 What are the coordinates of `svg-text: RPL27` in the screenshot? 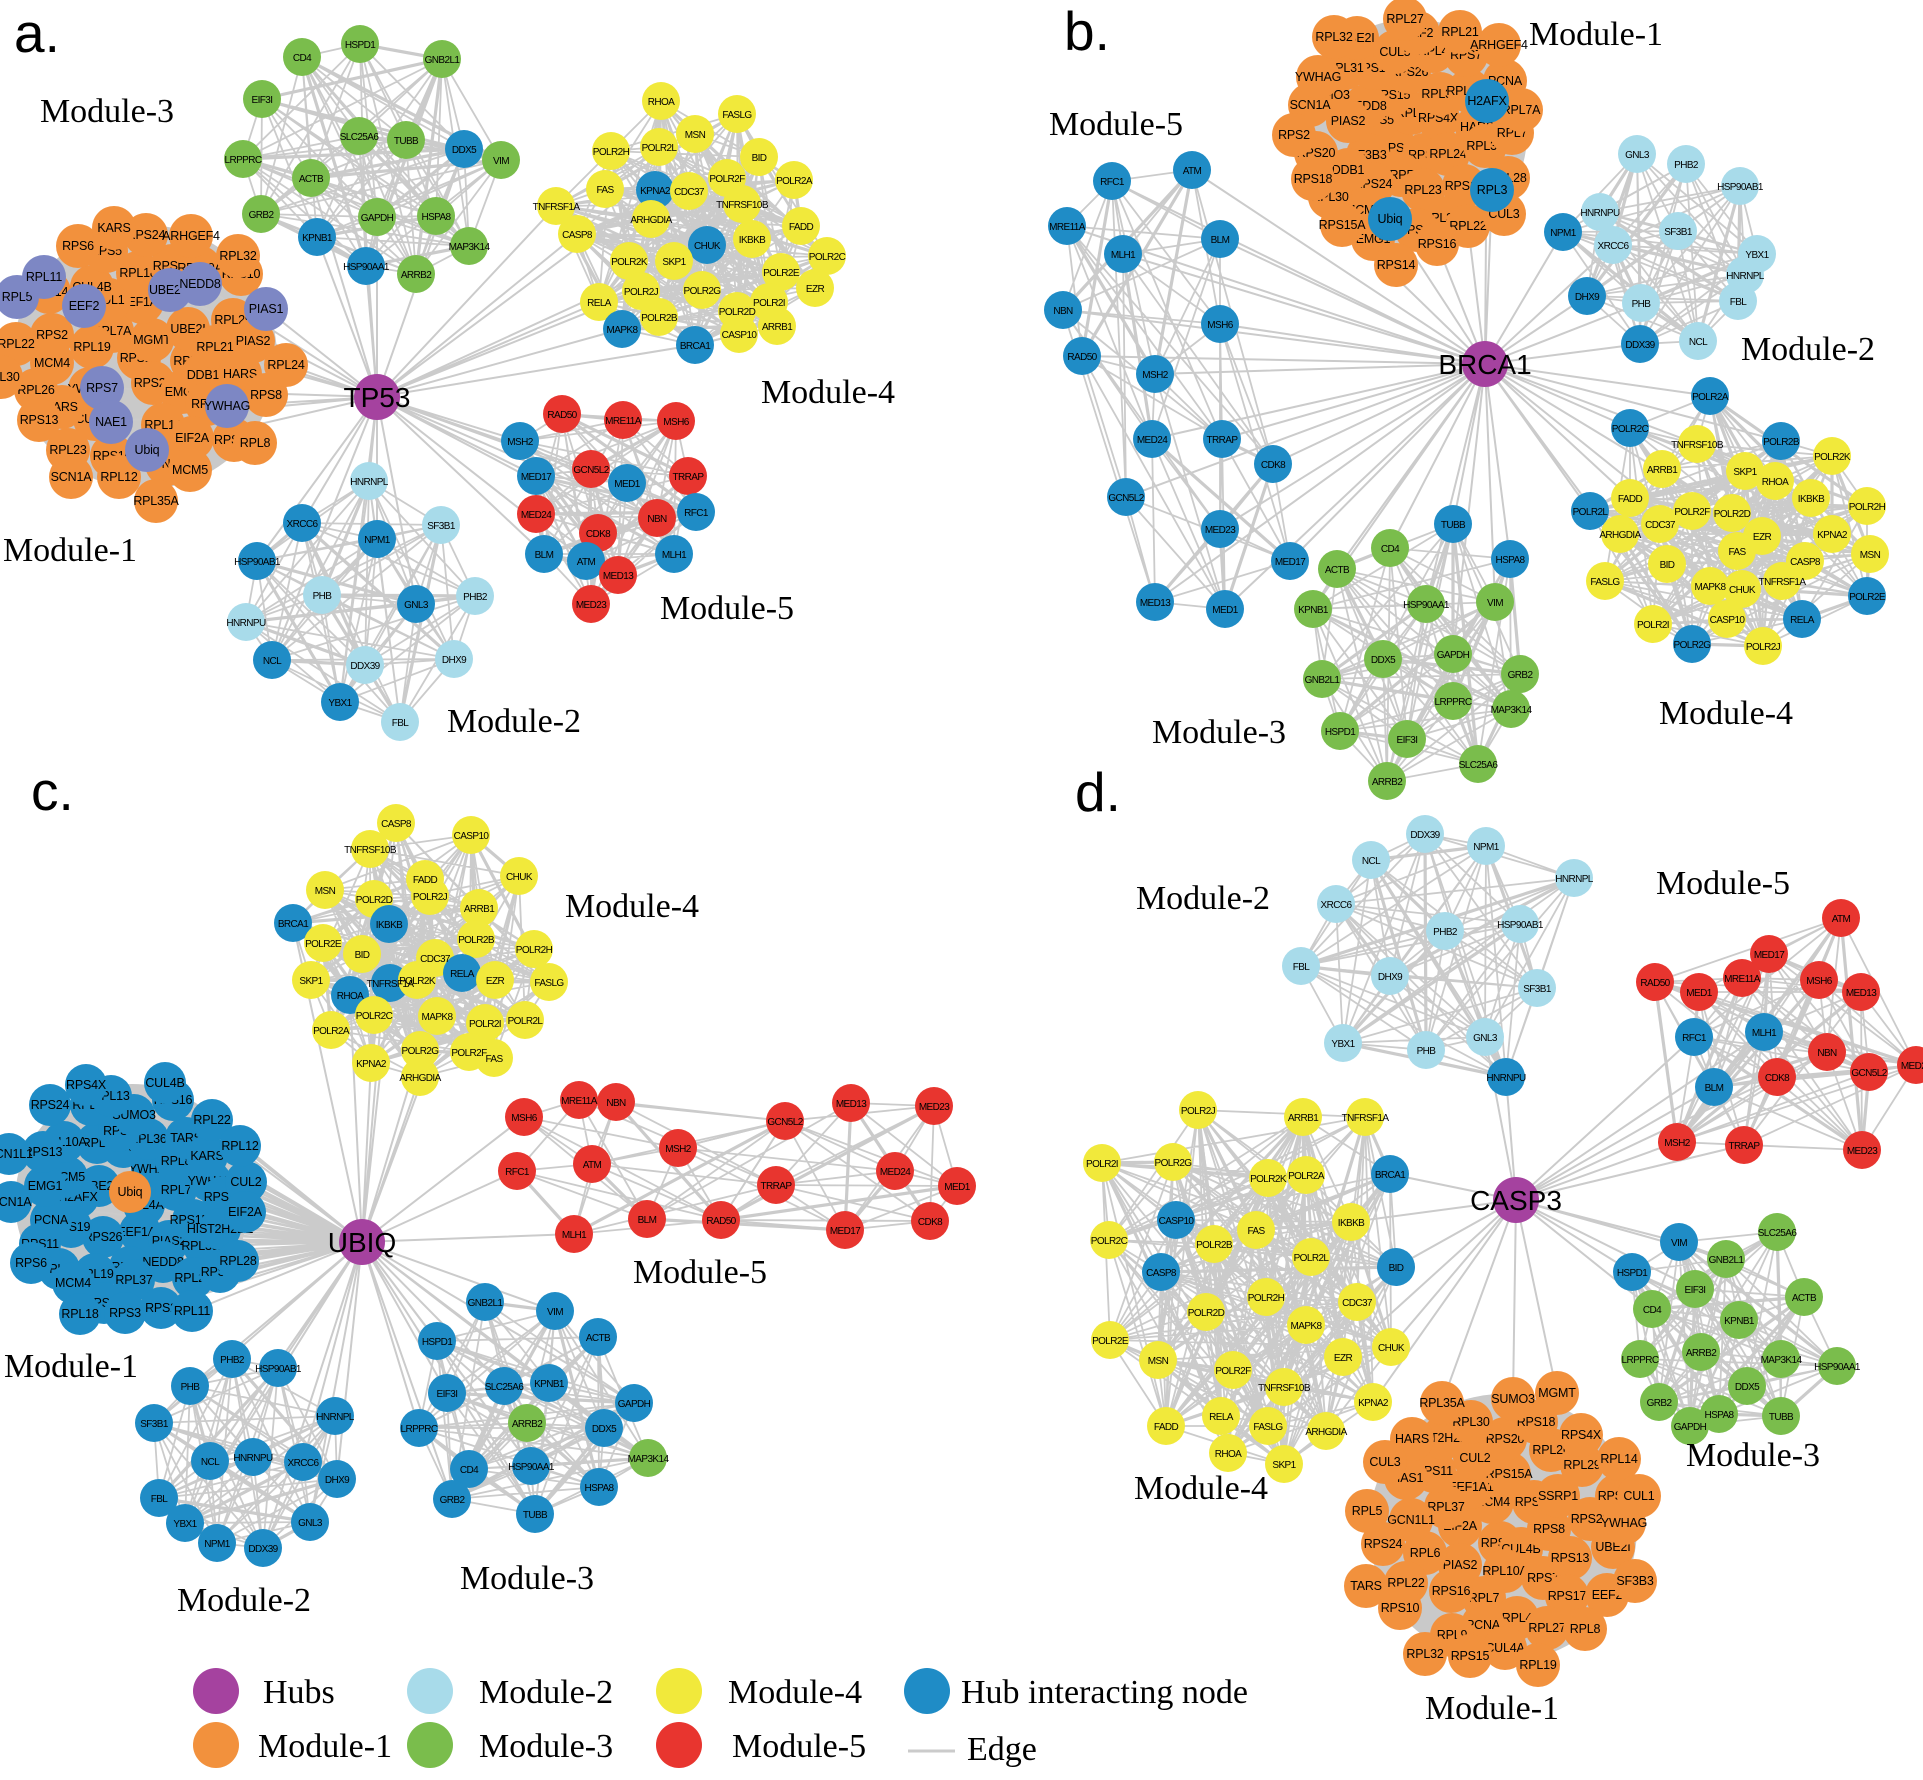 It's located at (1546, 1628).